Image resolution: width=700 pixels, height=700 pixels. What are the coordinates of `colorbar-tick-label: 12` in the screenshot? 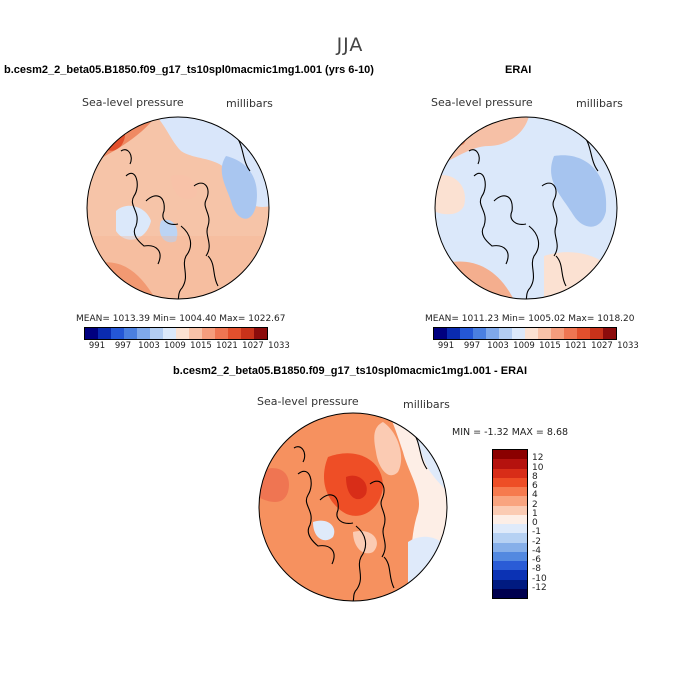 It's located at (538, 458).